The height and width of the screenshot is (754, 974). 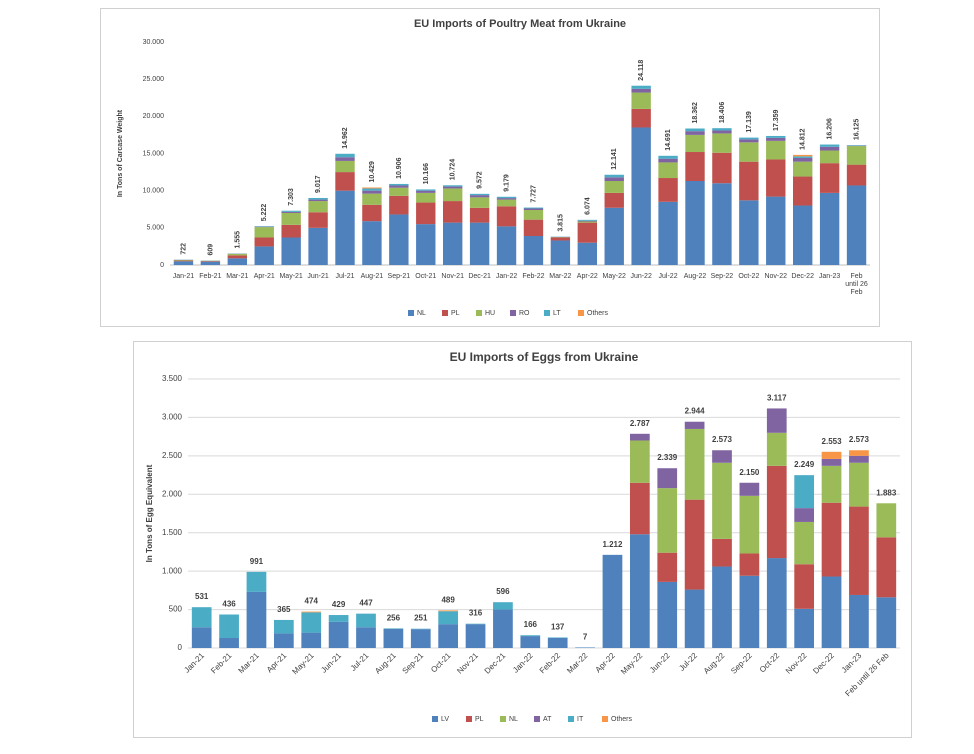 What do you see at coordinates (667, 457) in the screenshot?
I see `total-label: 2.339` at bounding box center [667, 457].